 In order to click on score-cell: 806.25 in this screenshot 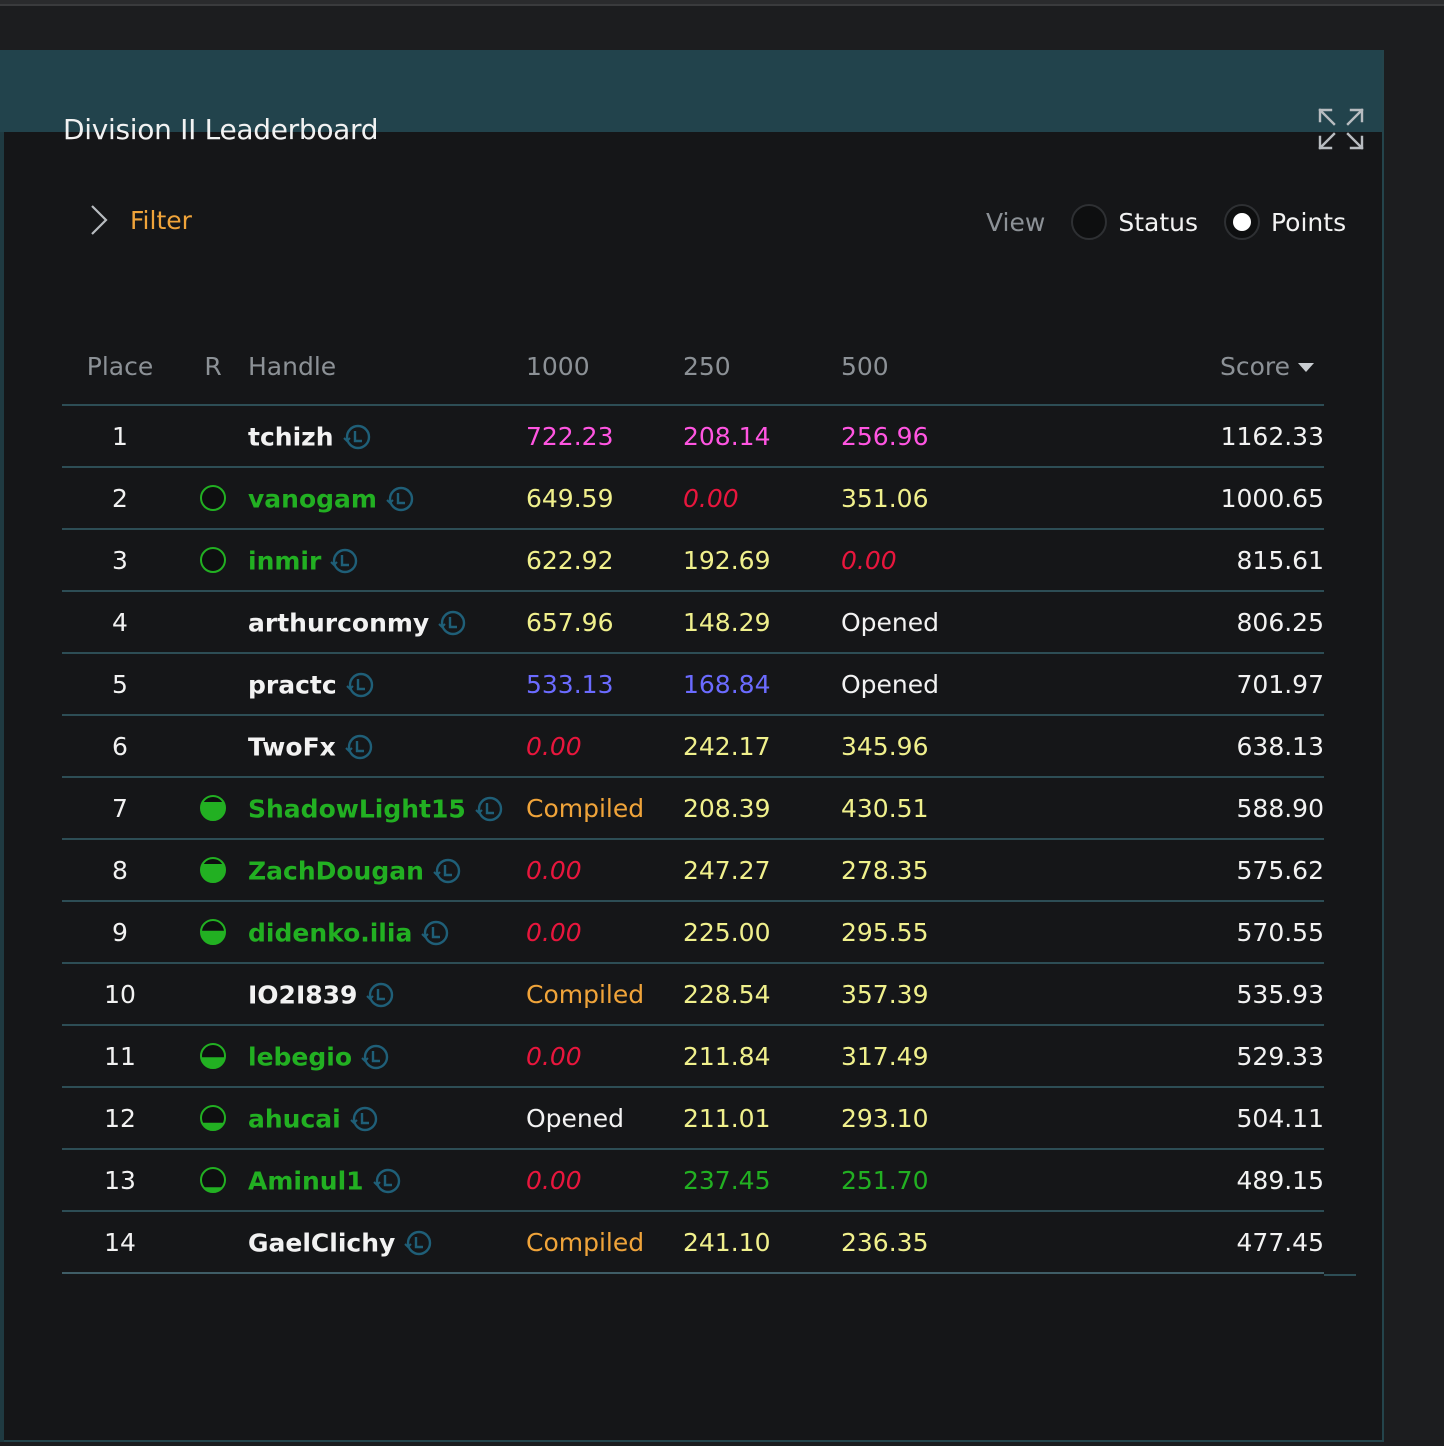, I will do `click(1232, 622)`.